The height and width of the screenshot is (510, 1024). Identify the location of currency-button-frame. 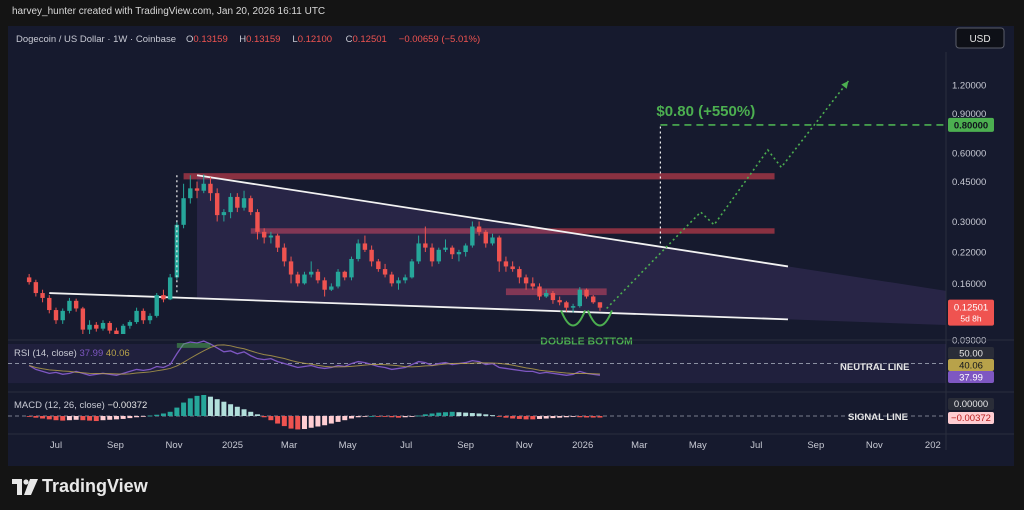
(980, 38).